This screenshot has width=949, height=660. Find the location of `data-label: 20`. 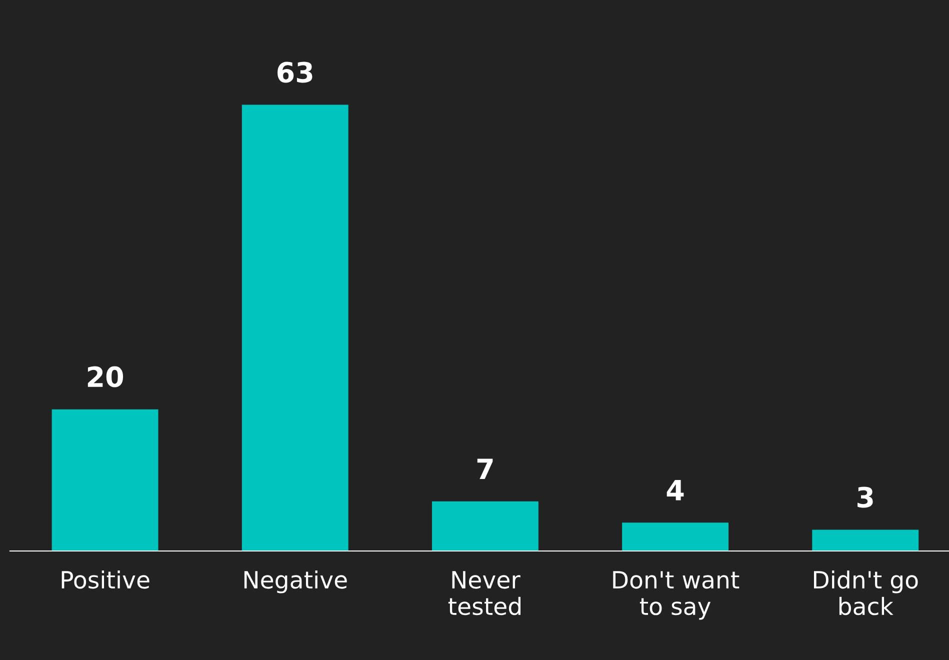

data-label: 20 is located at coordinates (106, 377).